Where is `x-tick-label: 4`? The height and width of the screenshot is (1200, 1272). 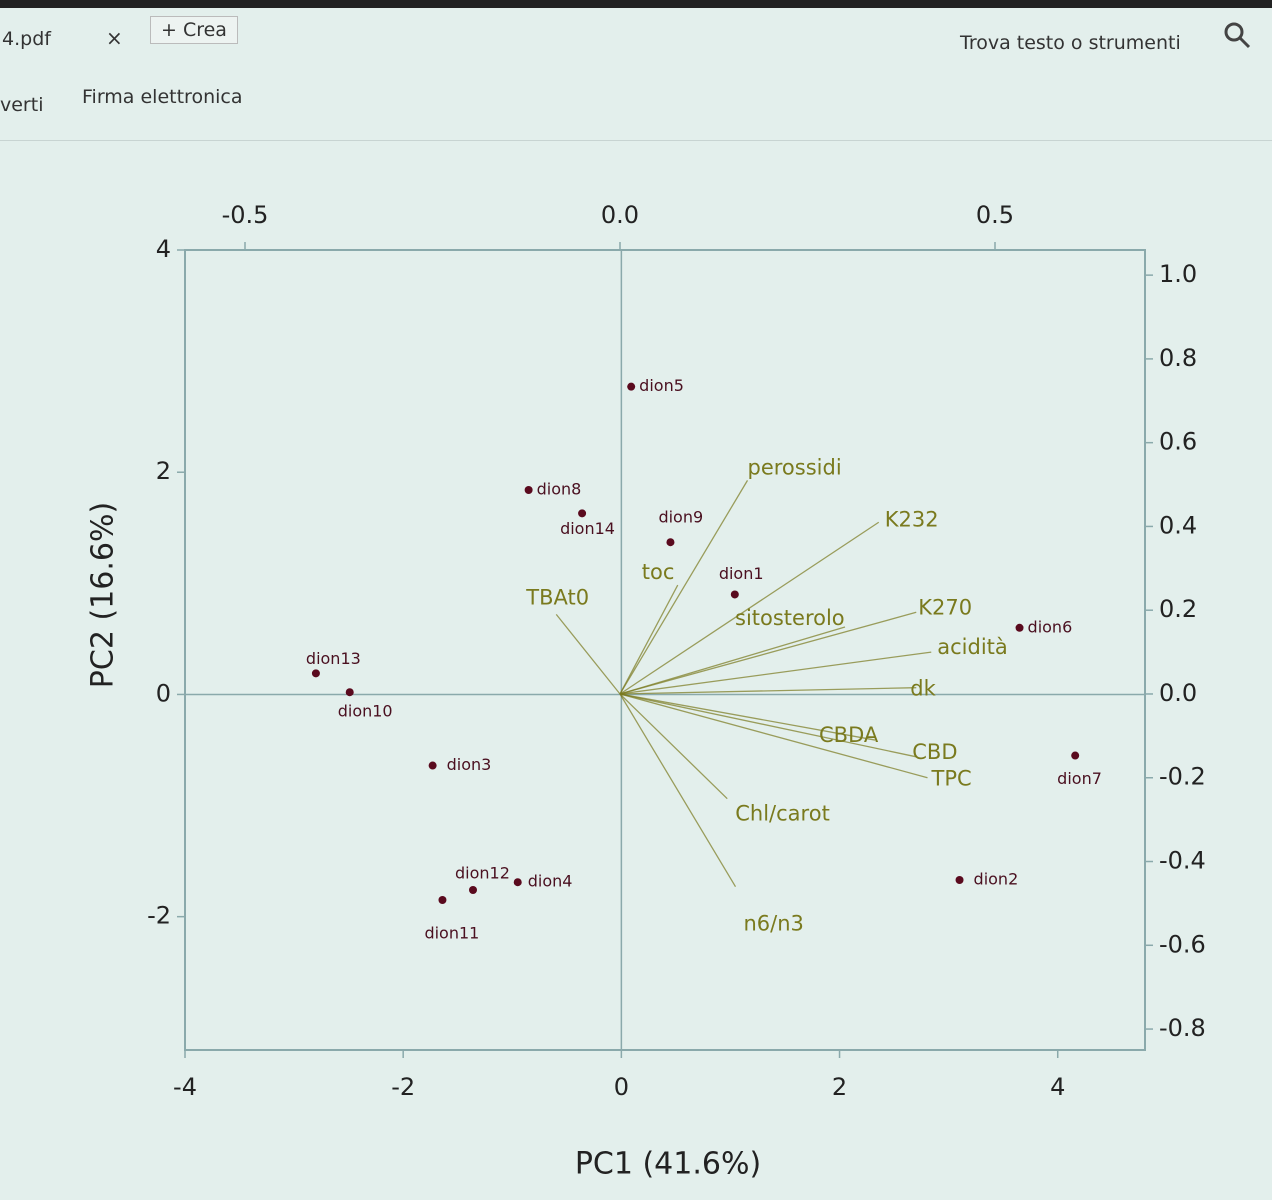 x-tick-label: 4 is located at coordinates (1057, 1087).